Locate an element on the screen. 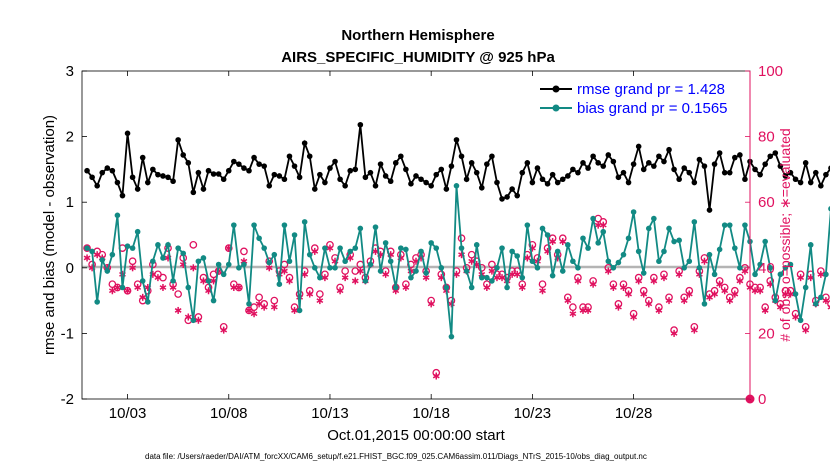 This screenshot has width=830, height=470. chart-title-line-1: Northern Hemisphere is located at coordinates (417, 35).